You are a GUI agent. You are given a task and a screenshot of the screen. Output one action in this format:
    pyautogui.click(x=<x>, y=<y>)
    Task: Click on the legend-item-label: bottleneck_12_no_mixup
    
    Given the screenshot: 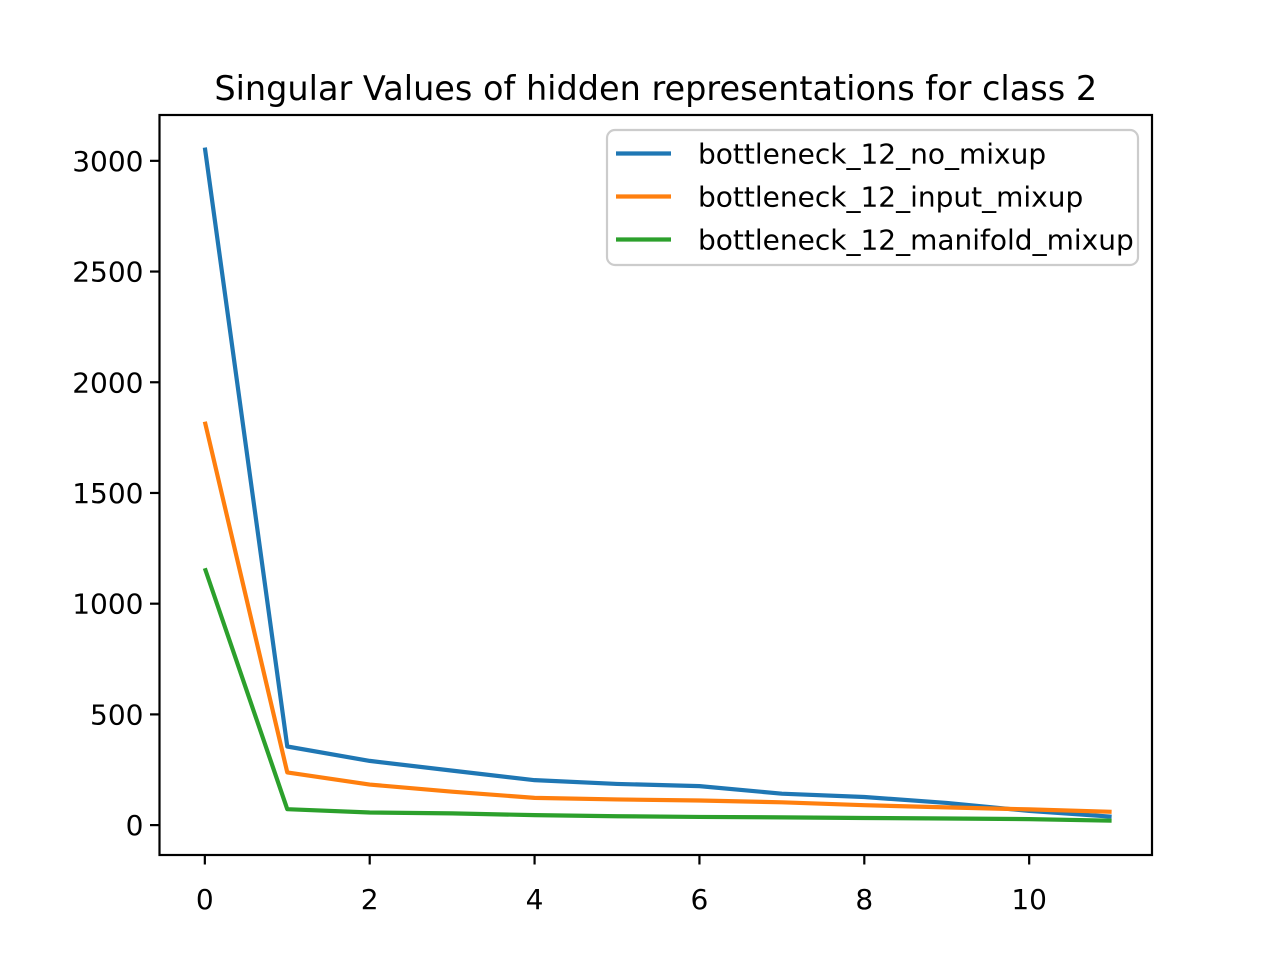 What is the action you would take?
    pyautogui.click(x=872, y=154)
    